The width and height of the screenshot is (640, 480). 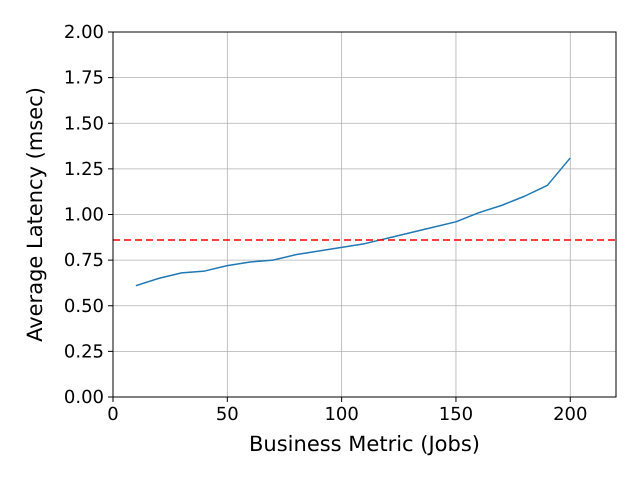 What do you see at coordinates (84, 123) in the screenshot?
I see `y-tick-label: 1.50` at bounding box center [84, 123].